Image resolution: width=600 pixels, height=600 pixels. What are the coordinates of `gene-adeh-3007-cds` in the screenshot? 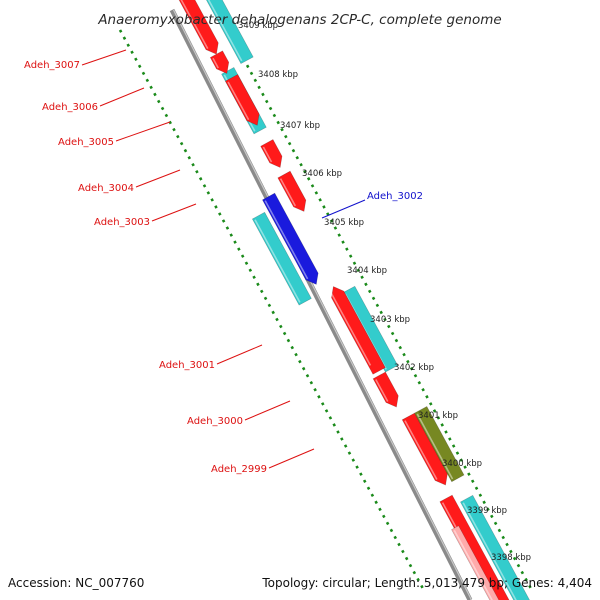 It's located at (230, 32).